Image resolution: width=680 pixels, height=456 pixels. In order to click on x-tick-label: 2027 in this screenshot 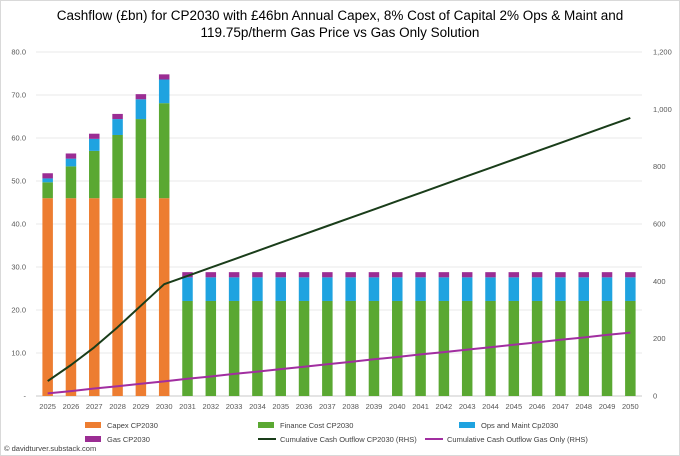, I will do `click(94, 406)`.